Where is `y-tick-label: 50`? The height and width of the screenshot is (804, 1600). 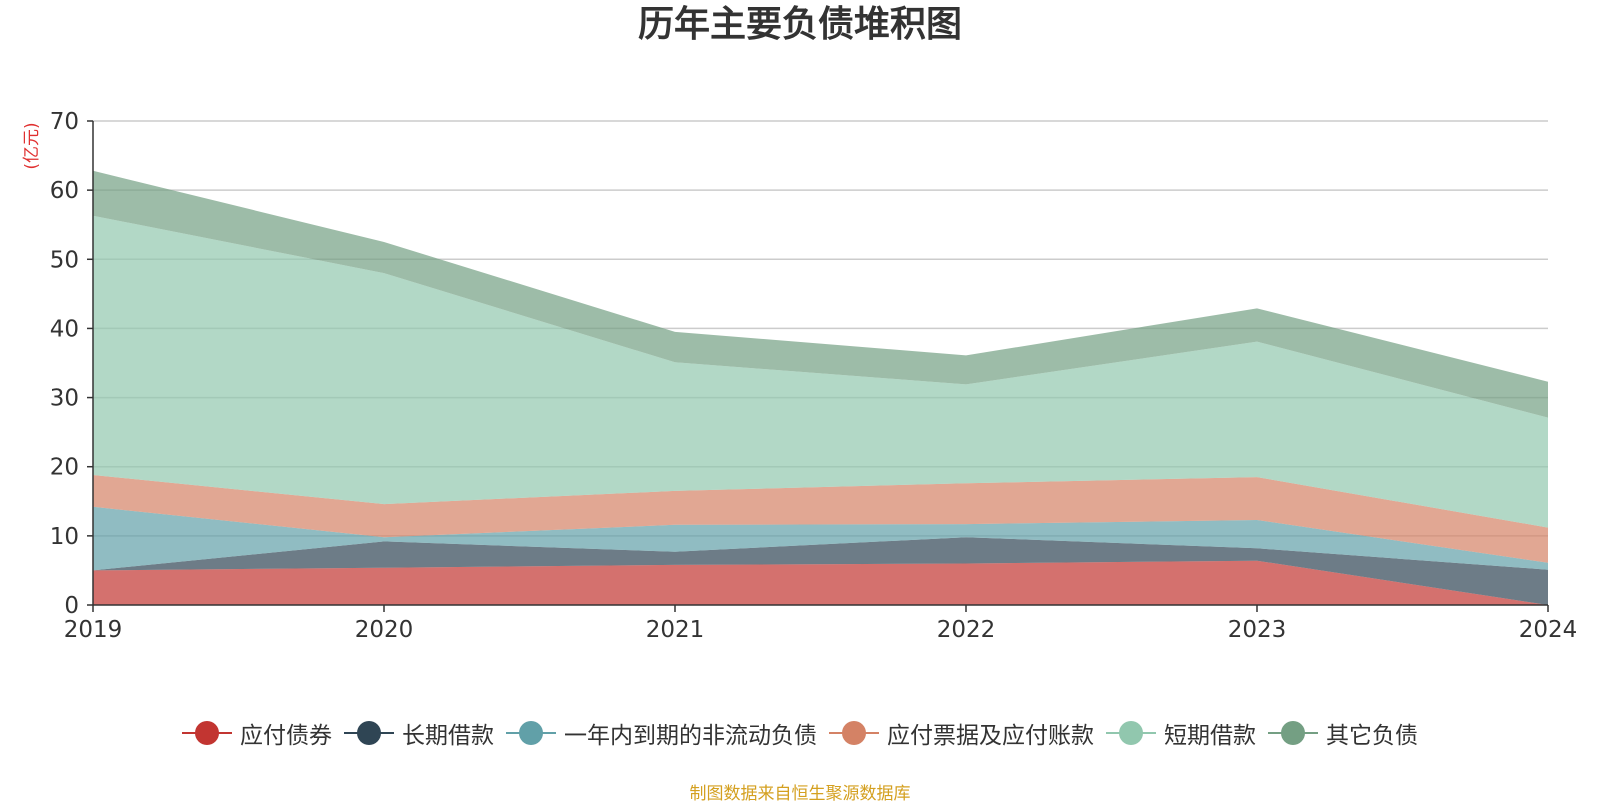
y-tick-label: 50 is located at coordinates (64, 260).